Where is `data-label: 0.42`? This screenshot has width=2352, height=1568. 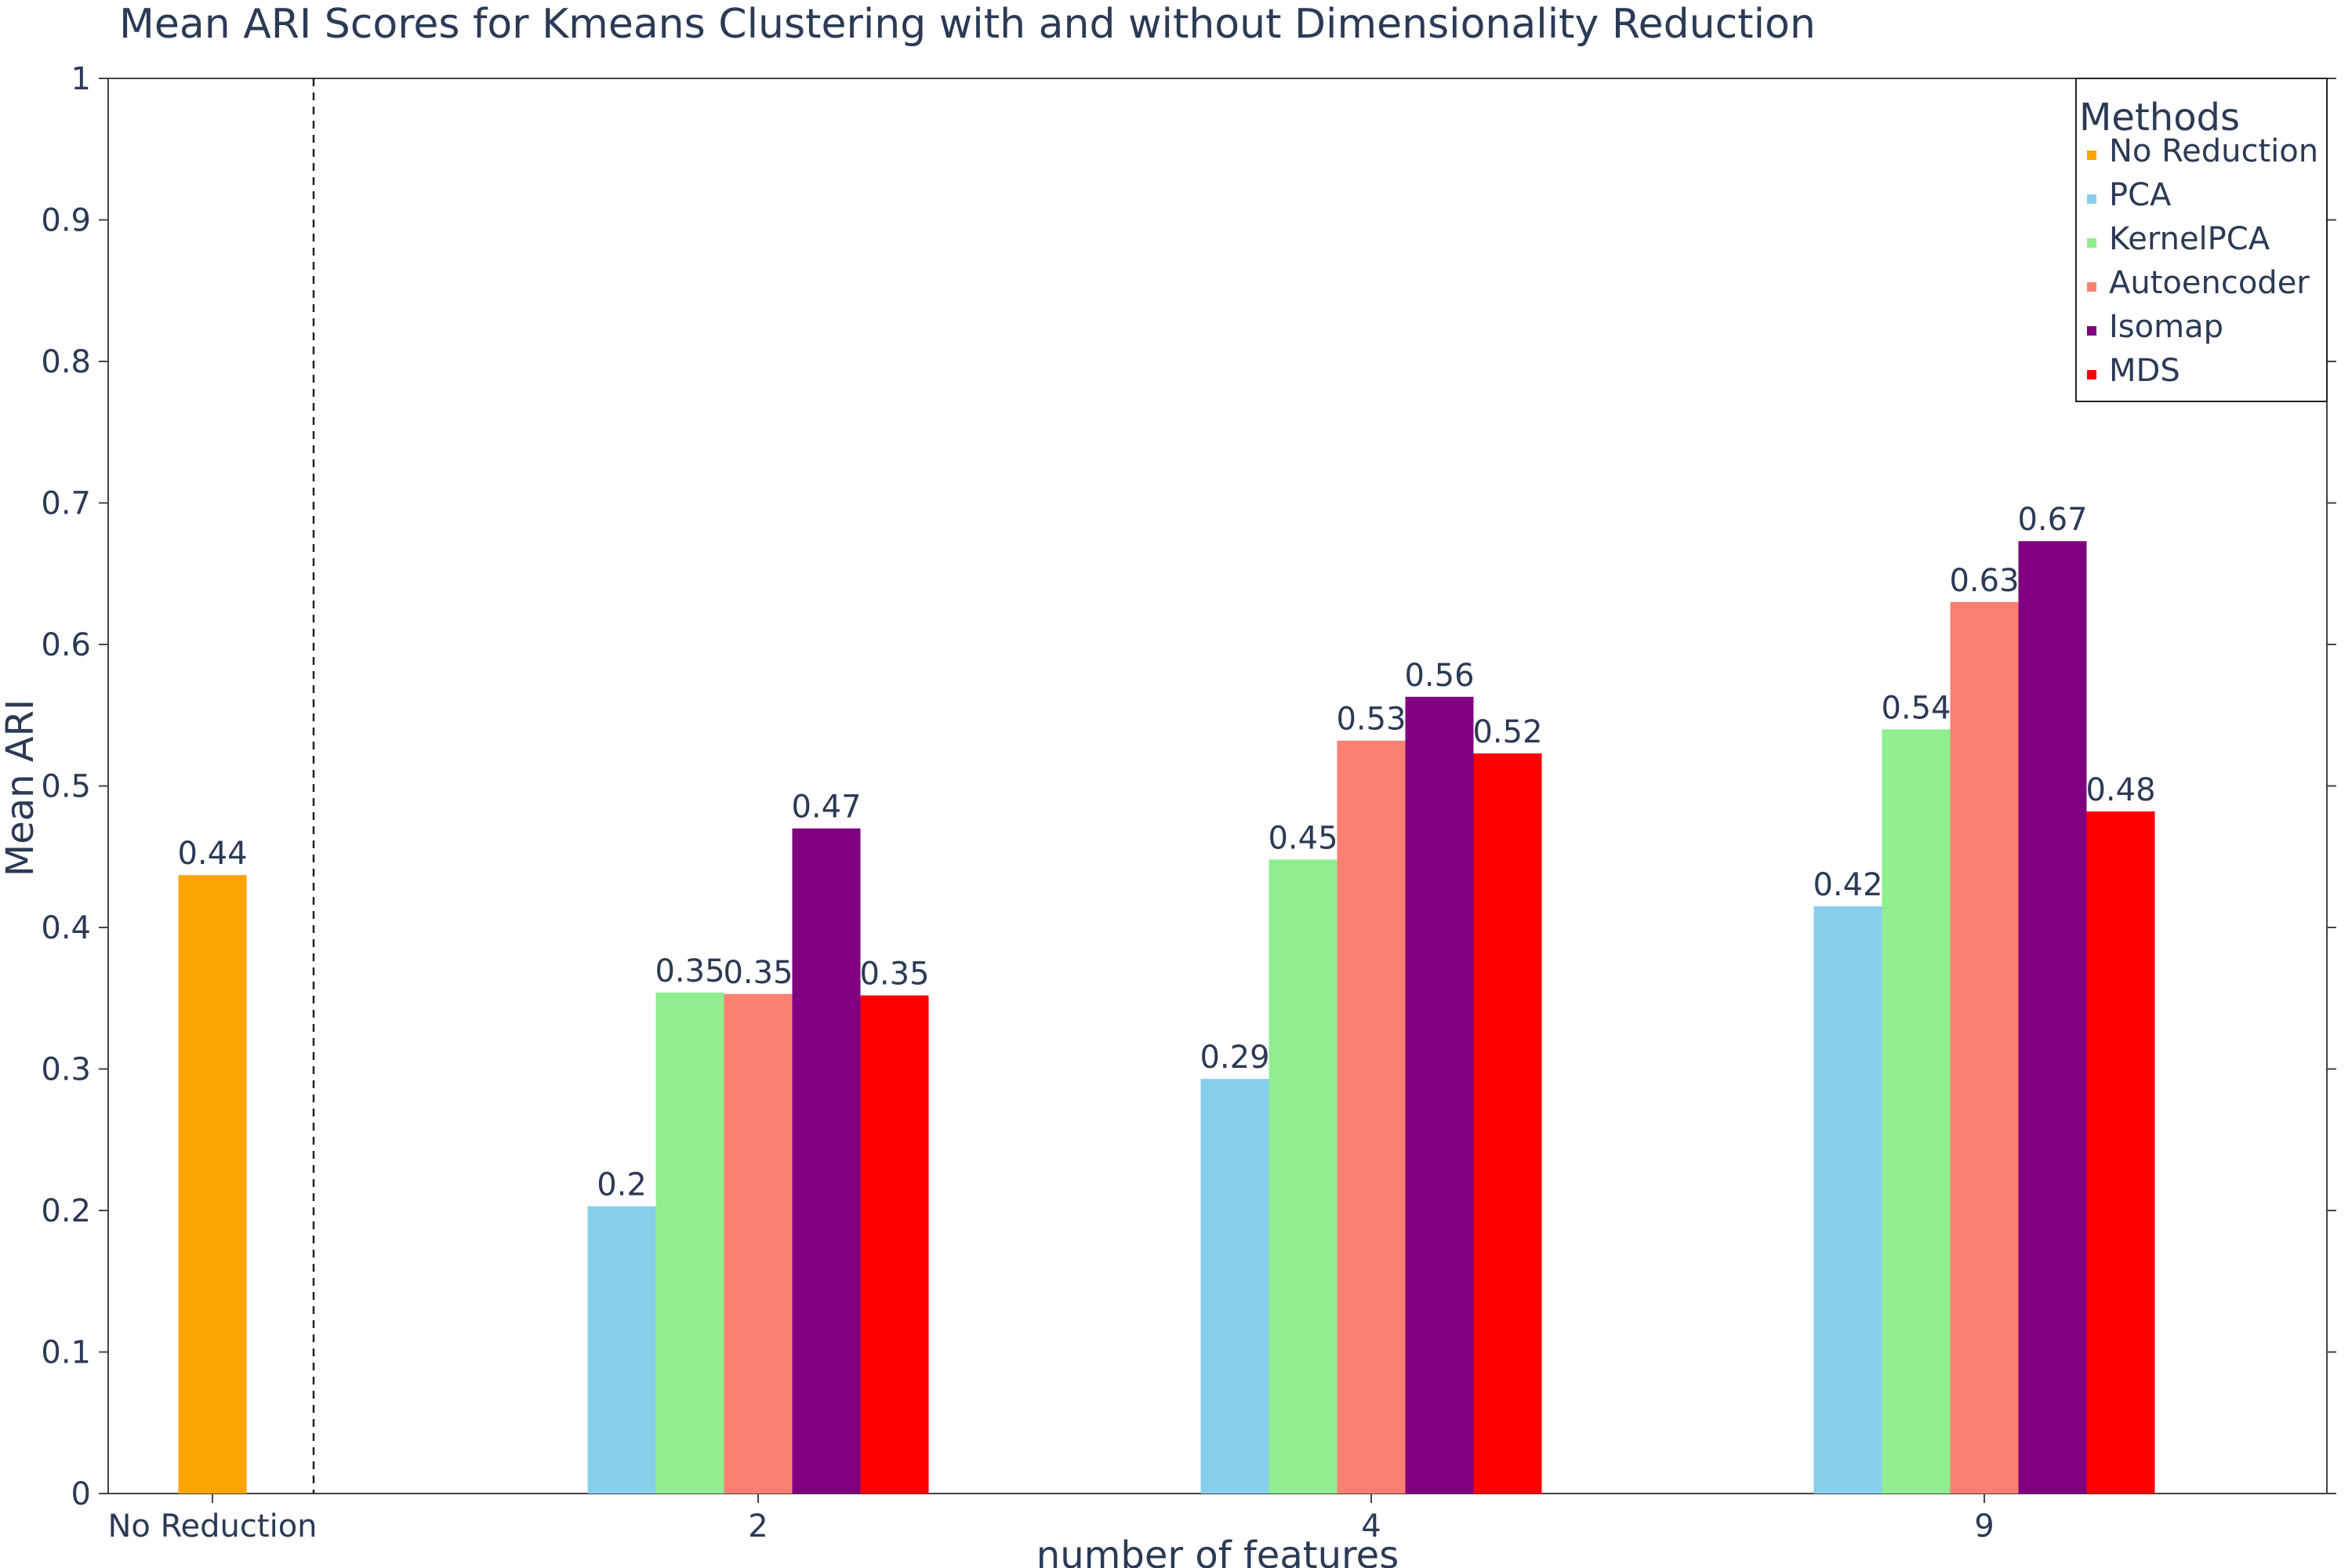
data-label: 0.42 is located at coordinates (1848, 885).